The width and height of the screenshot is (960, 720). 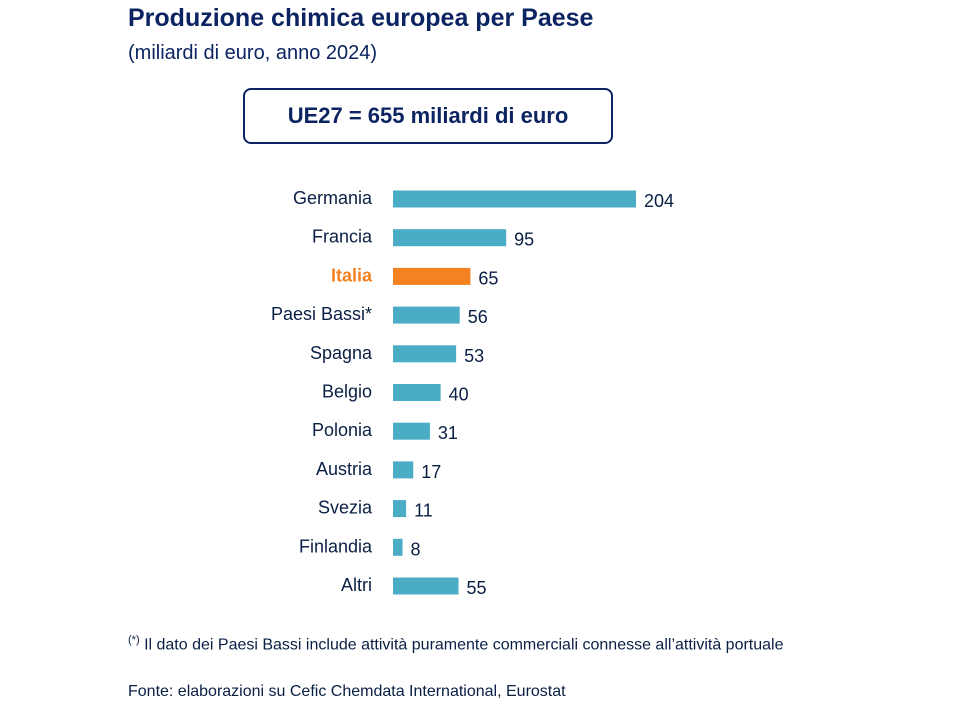 I want to click on data-label: 55, so click(x=477, y=588).